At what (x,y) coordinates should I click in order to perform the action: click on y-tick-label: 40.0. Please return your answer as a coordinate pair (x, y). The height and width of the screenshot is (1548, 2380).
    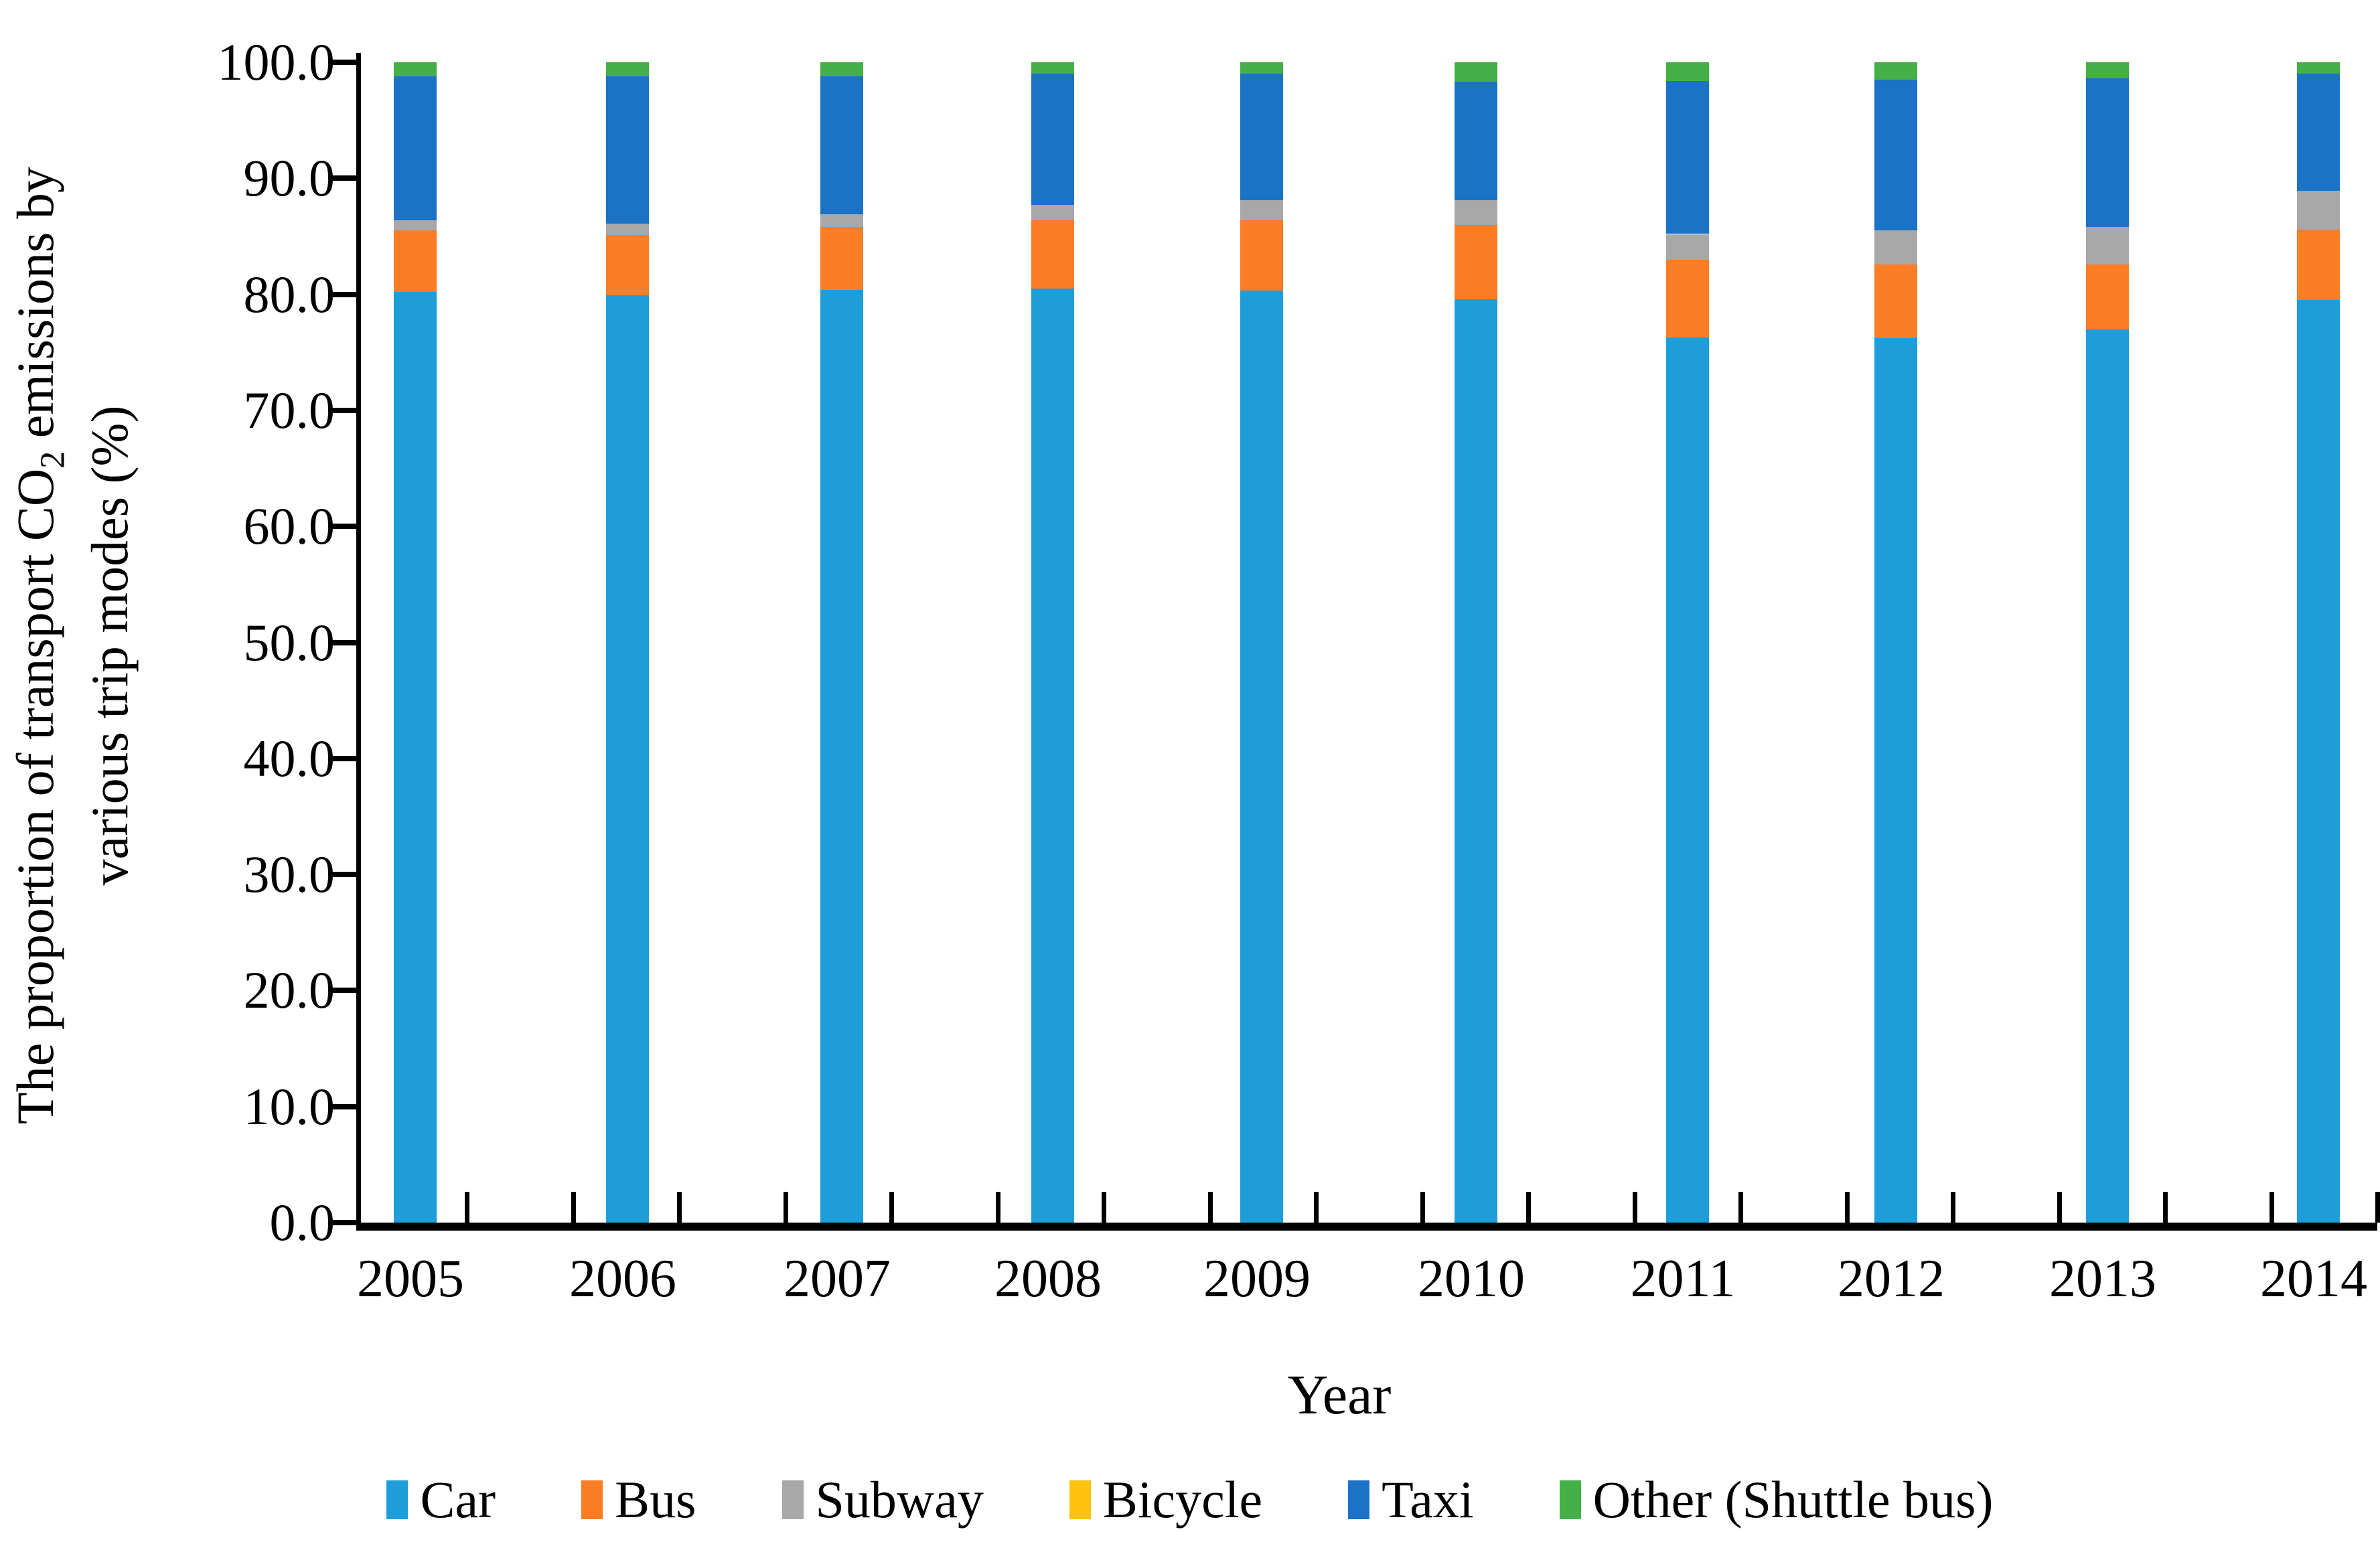
    Looking at the image, I should click on (289, 757).